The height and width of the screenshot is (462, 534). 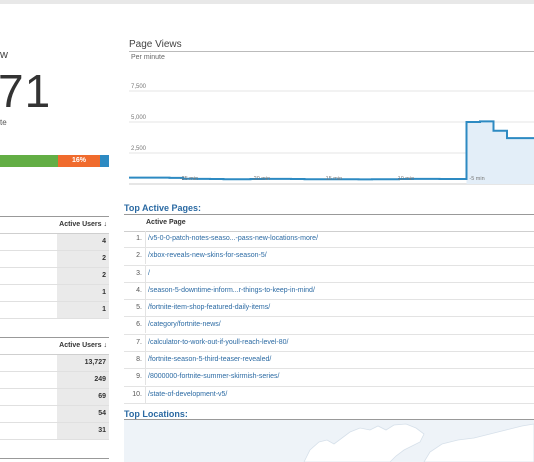 What do you see at coordinates (54, 242) in the screenshot?
I see `table-row: 4` at bounding box center [54, 242].